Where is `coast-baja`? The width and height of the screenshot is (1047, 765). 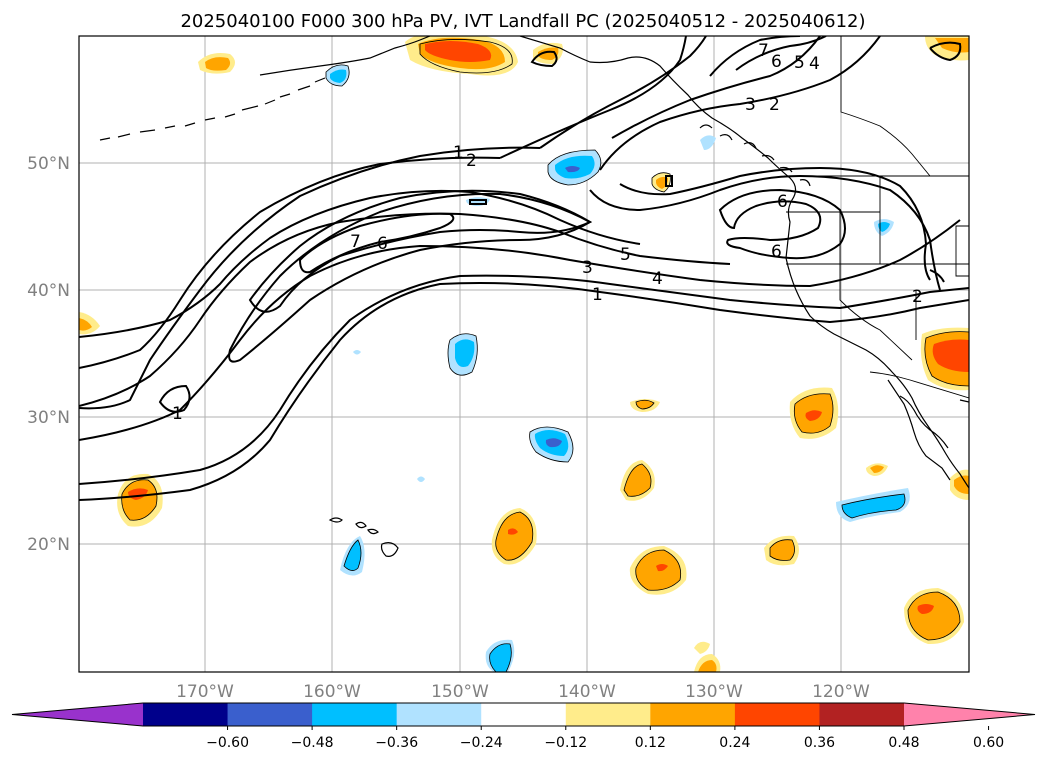
coast-baja is located at coordinates (919, 430).